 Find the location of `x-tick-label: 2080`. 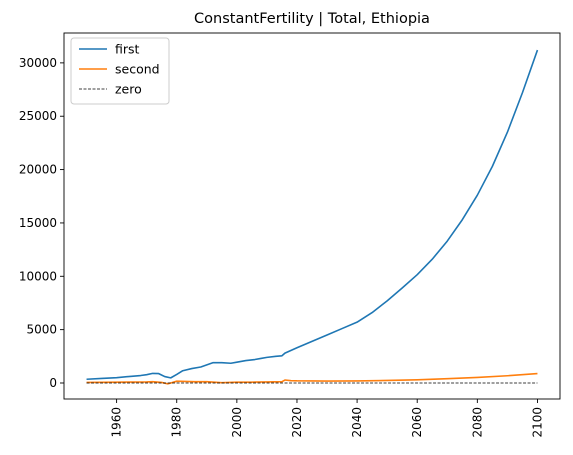

x-tick-label: 2080 is located at coordinates (477, 422).